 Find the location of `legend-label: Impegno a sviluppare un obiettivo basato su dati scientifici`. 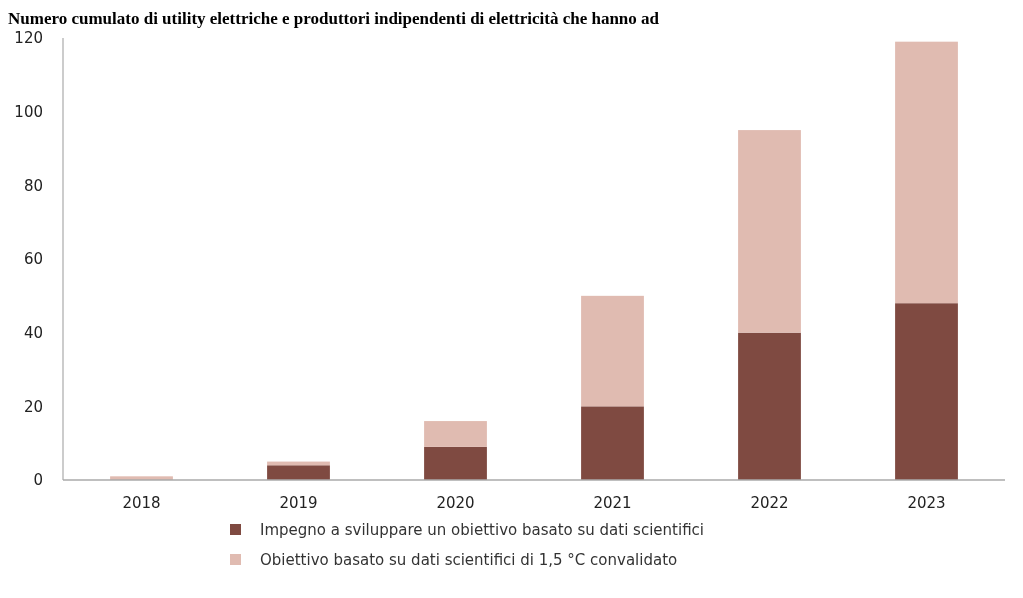

legend-label: Impegno a sviluppare un obiettivo basato su dati scientifici is located at coordinates (482, 530).